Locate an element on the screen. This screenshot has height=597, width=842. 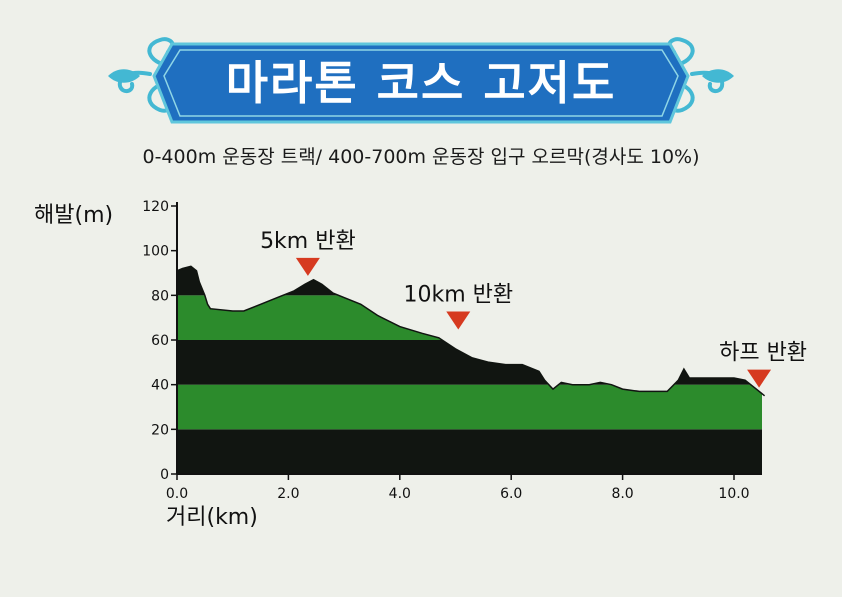
turnaround-label: 10km 반환 is located at coordinates (458, 295).